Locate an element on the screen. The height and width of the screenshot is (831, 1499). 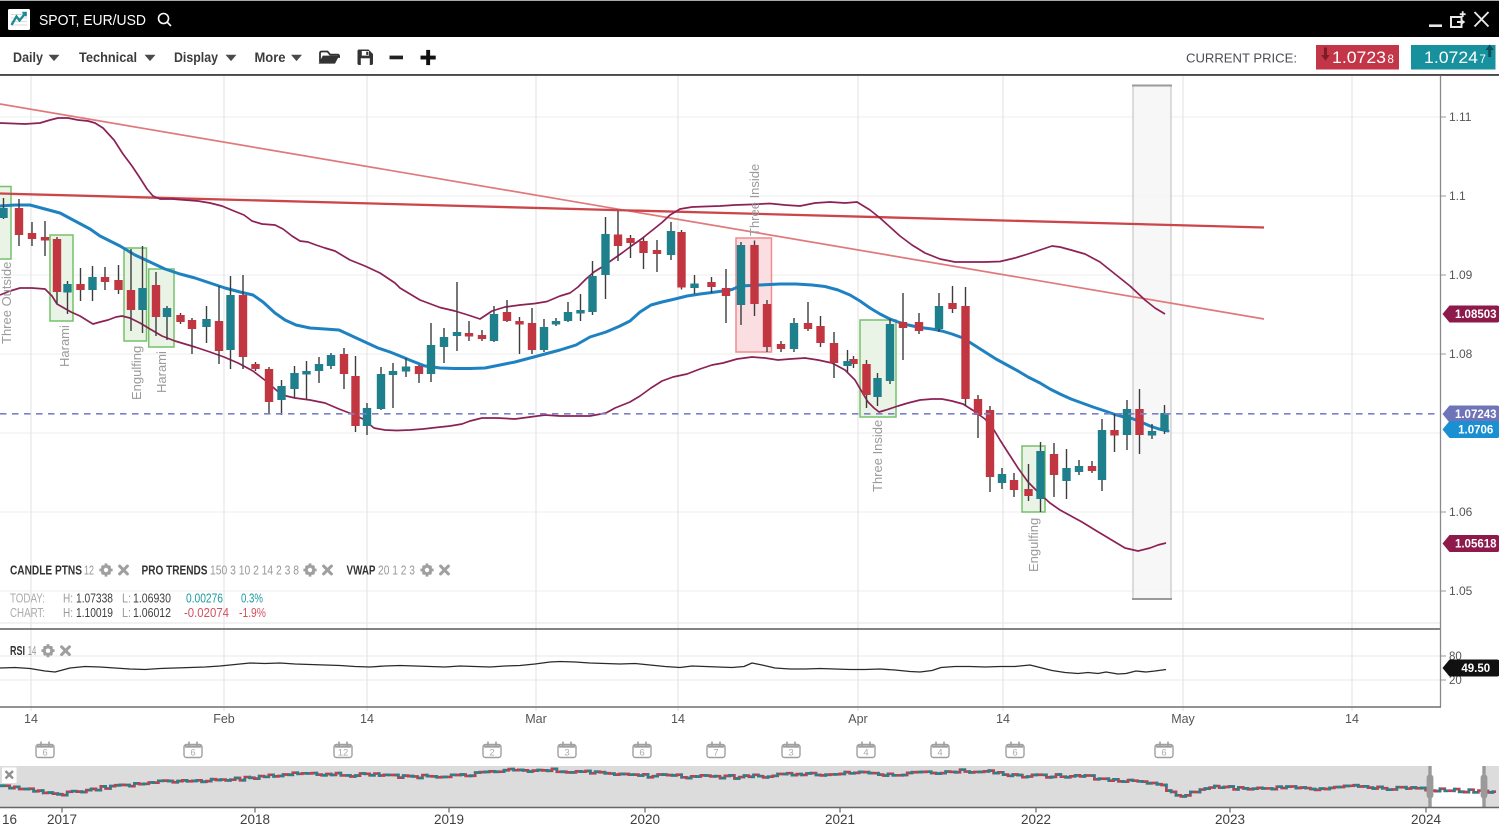
svg-text: 0.3% is located at coordinates (252, 599).